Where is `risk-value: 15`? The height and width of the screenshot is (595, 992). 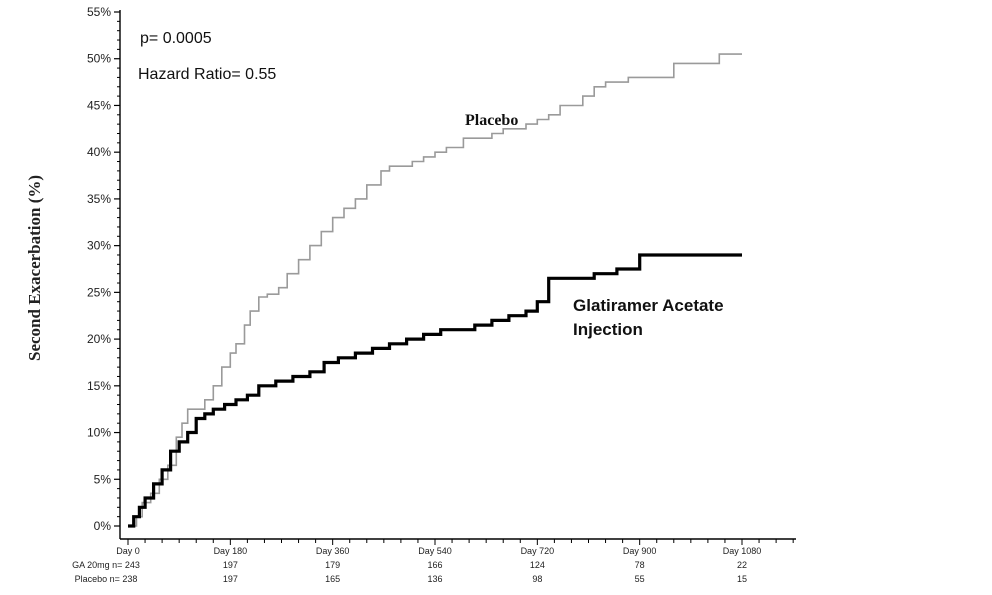
risk-value: 15 is located at coordinates (742, 579).